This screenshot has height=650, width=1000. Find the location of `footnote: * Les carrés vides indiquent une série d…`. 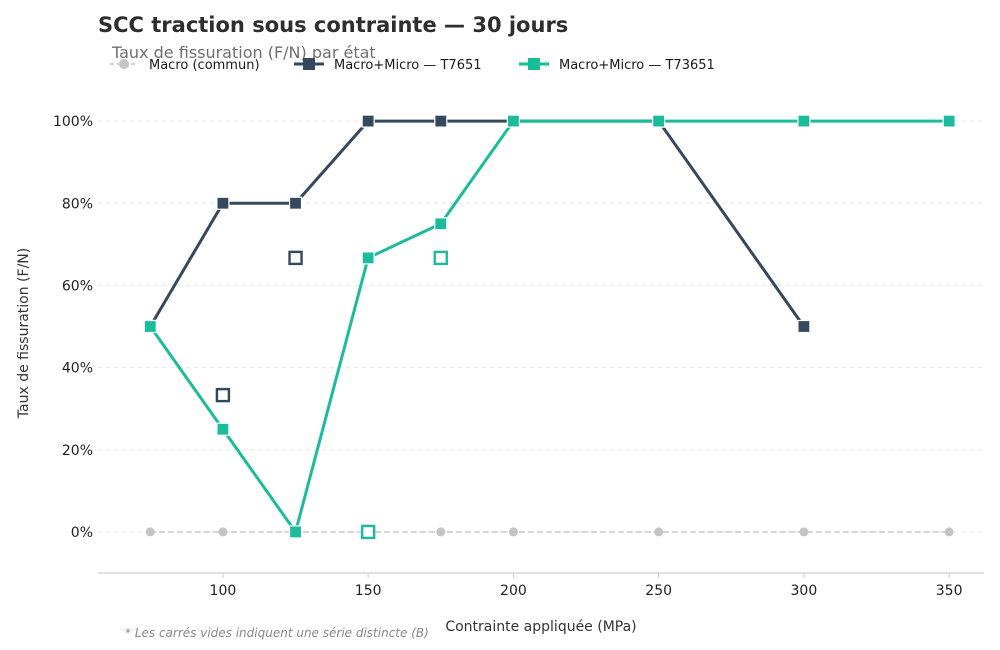

footnote: * Les carrés vides indiquent une série d… is located at coordinates (277, 633).